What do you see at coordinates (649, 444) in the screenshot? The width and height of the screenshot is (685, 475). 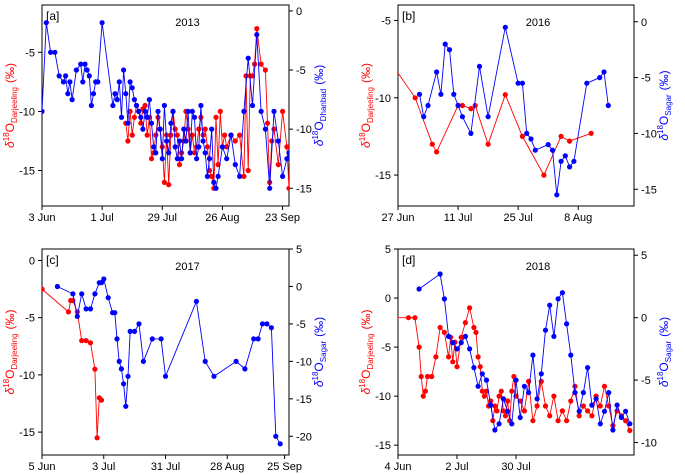 I see `y-right-tick-label: -10` at bounding box center [649, 444].